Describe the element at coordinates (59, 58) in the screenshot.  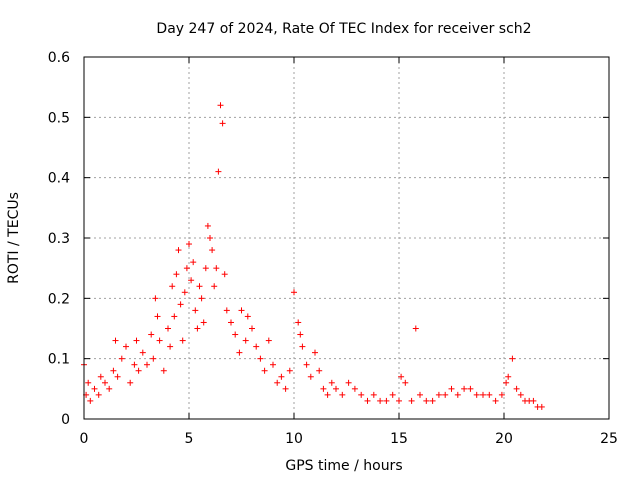
I see `y-tick-label: 0.6` at that location.